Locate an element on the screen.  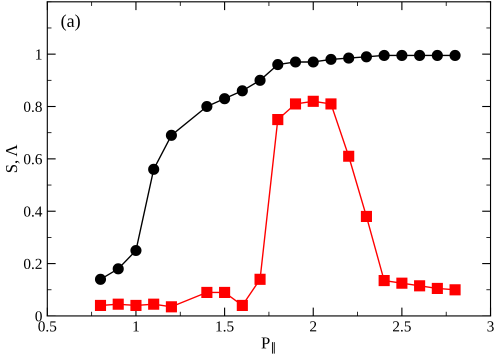
x-axis-title: P$_{∥}$ is located at coordinates (268, 345).